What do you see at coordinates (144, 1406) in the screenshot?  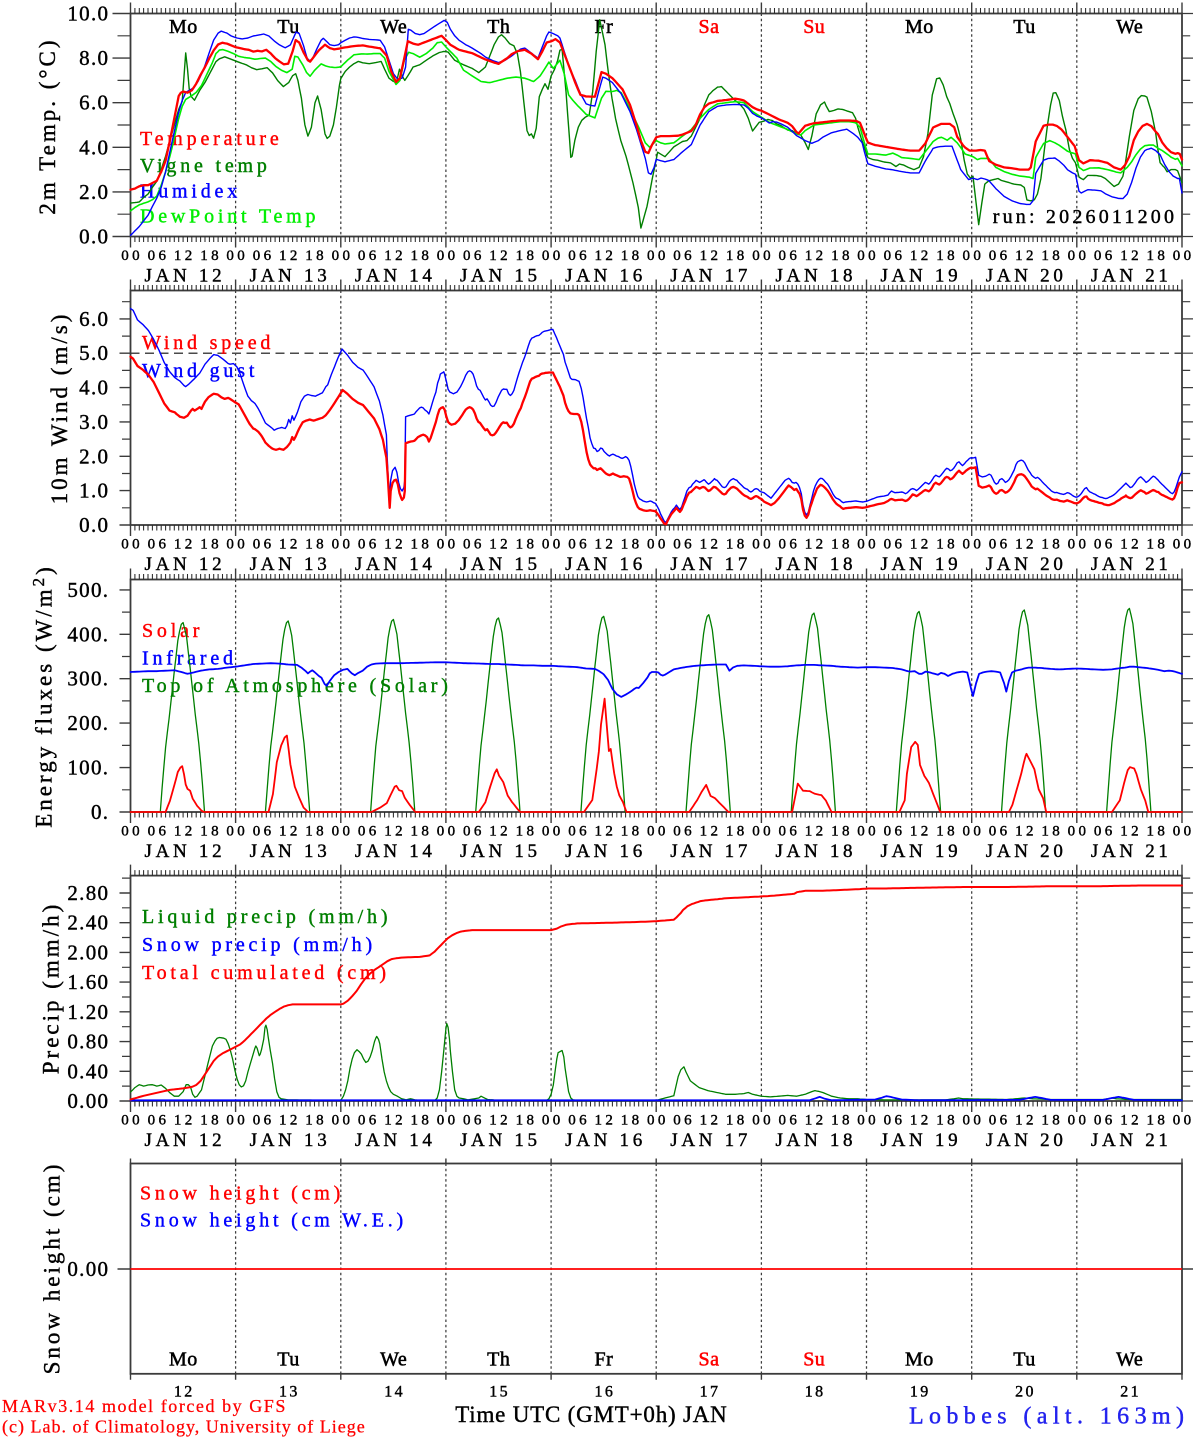 I see `svg-text: MARv3.14 model forced by GFS` at bounding box center [144, 1406].